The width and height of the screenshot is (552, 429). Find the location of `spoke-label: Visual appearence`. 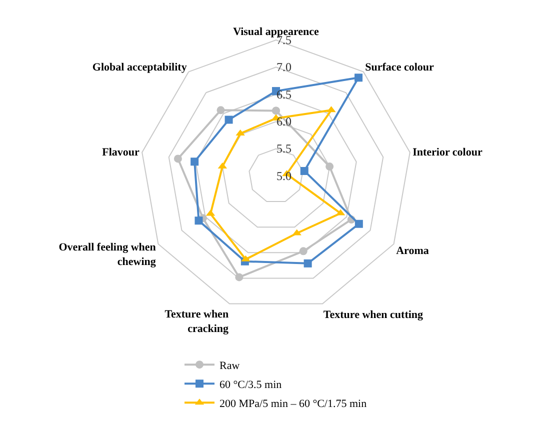

spoke-label: Visual appearence is located at coordinates (276, 32).